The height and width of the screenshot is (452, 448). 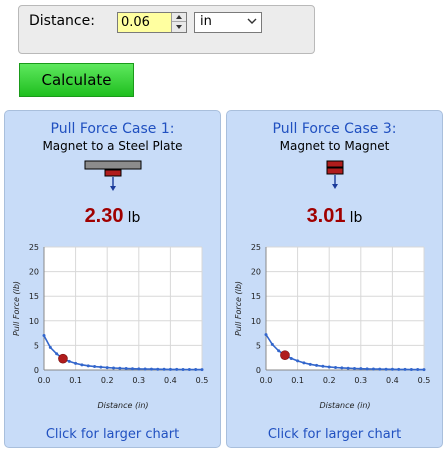 What do you see at coordinates (16, 308) in the screenshot?
I see `chart0-y-axis-label: Pull Force (lb)` at bounding box center [16, 308].